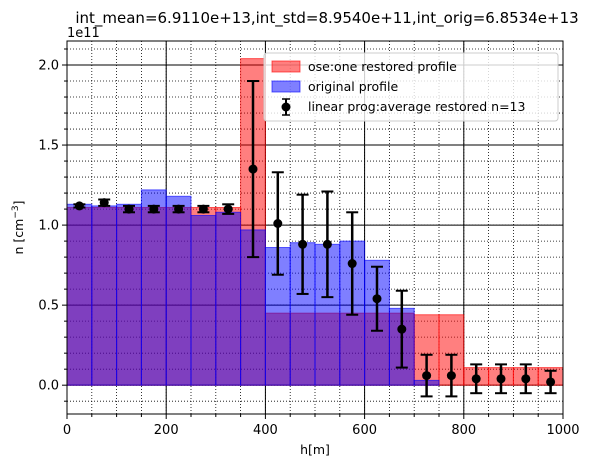  I want to click on x-tick-label: 200, so click(166, 430).